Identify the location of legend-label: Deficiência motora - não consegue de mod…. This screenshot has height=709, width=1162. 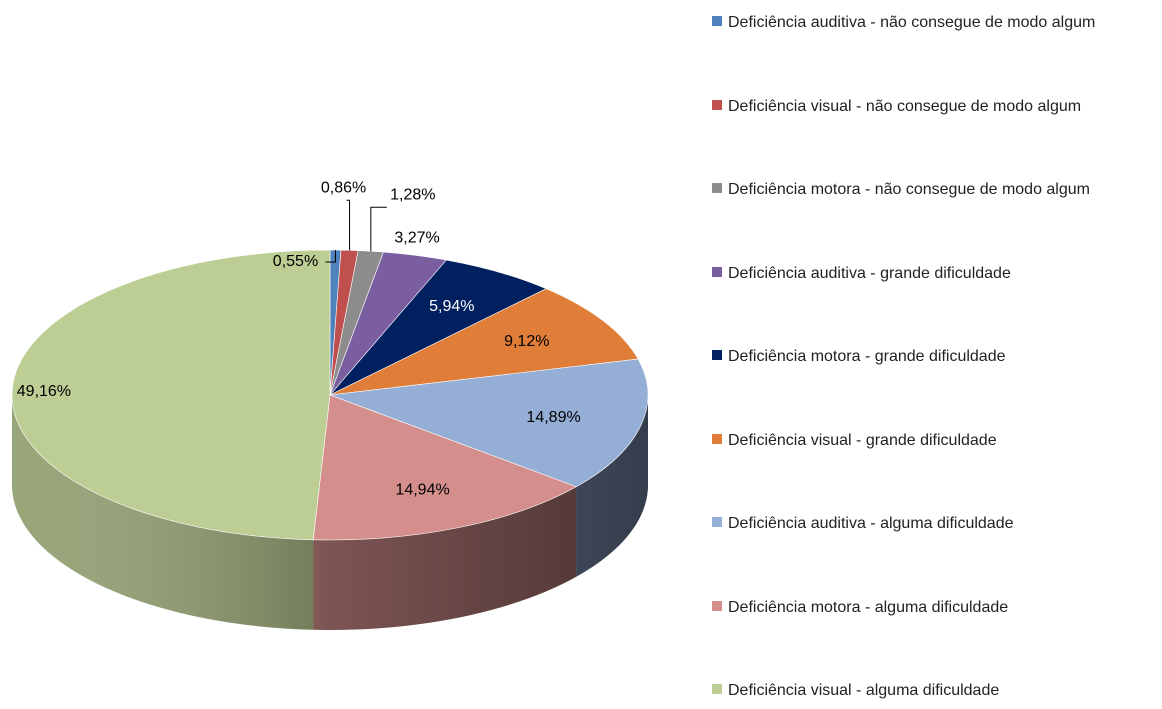
(909, 189).